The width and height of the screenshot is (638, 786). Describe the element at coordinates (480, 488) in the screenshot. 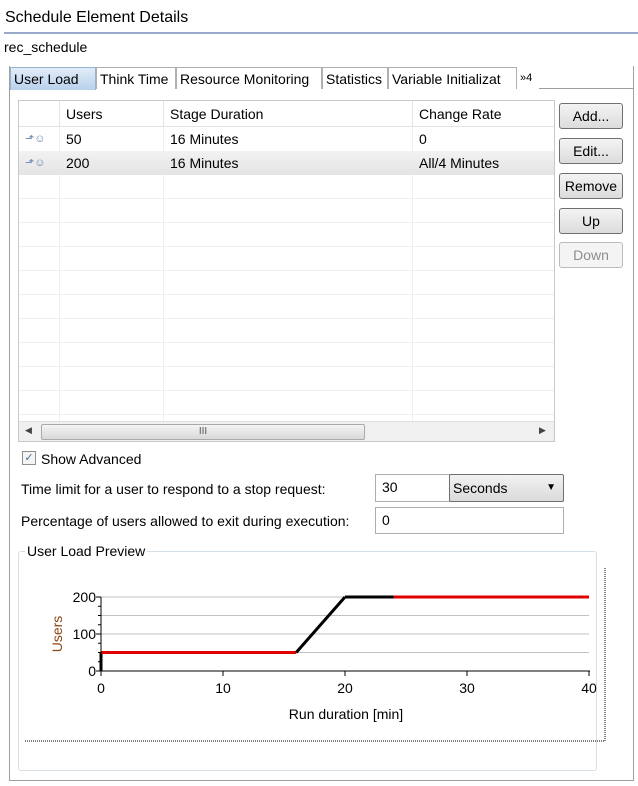

I see `stop-time-unit-value: Seconds` at that location.